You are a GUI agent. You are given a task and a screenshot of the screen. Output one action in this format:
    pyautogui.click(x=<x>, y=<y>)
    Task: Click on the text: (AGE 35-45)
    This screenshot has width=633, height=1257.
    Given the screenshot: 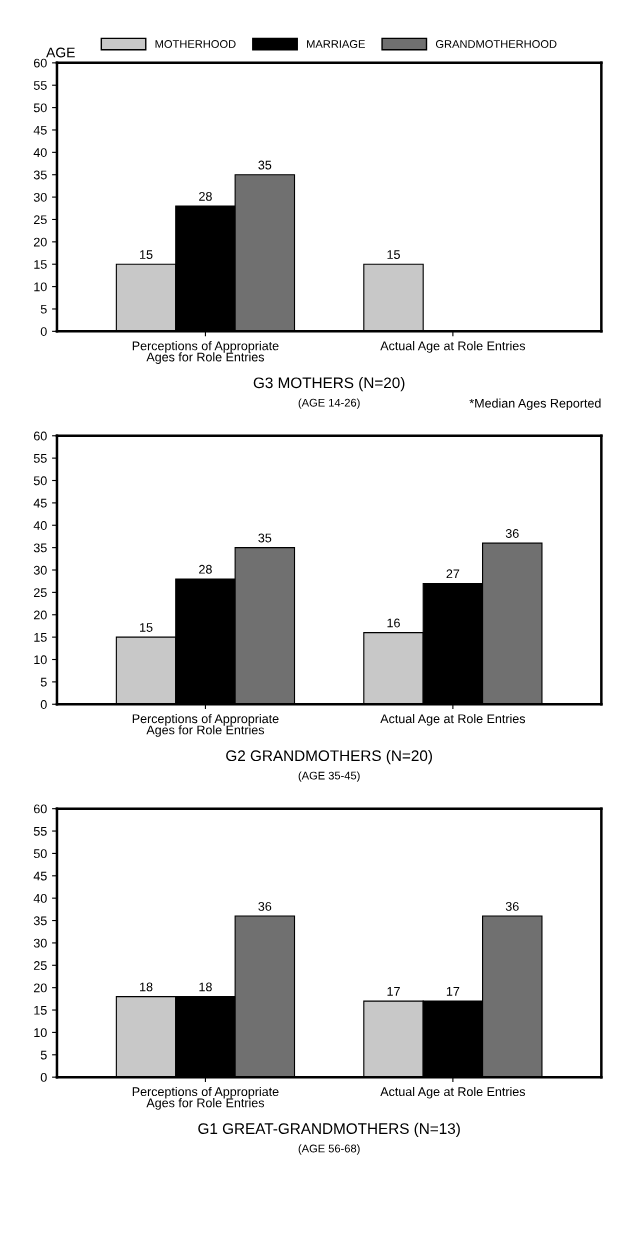 What is the action you would take?
    pyautogui.click(x=329, y=776)
    